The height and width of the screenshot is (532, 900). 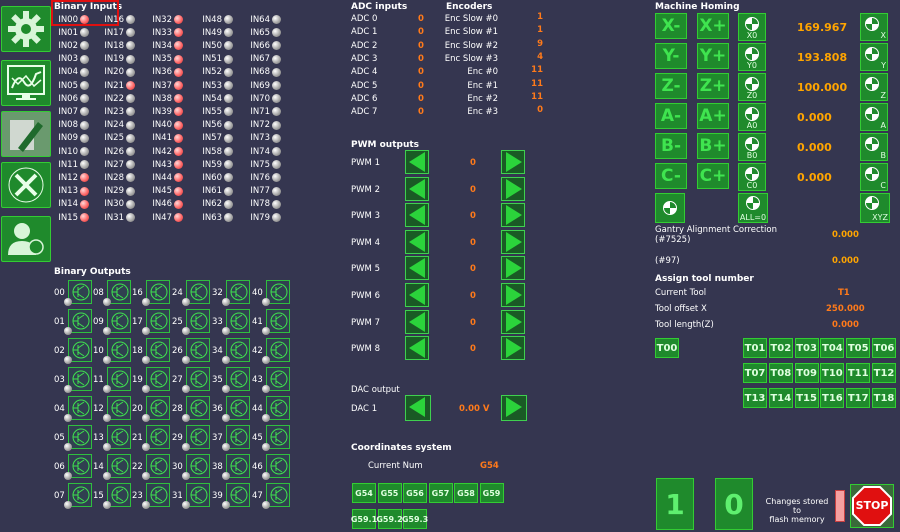 I want to click on tool-select-button: T02, so click(x=780, y=348).